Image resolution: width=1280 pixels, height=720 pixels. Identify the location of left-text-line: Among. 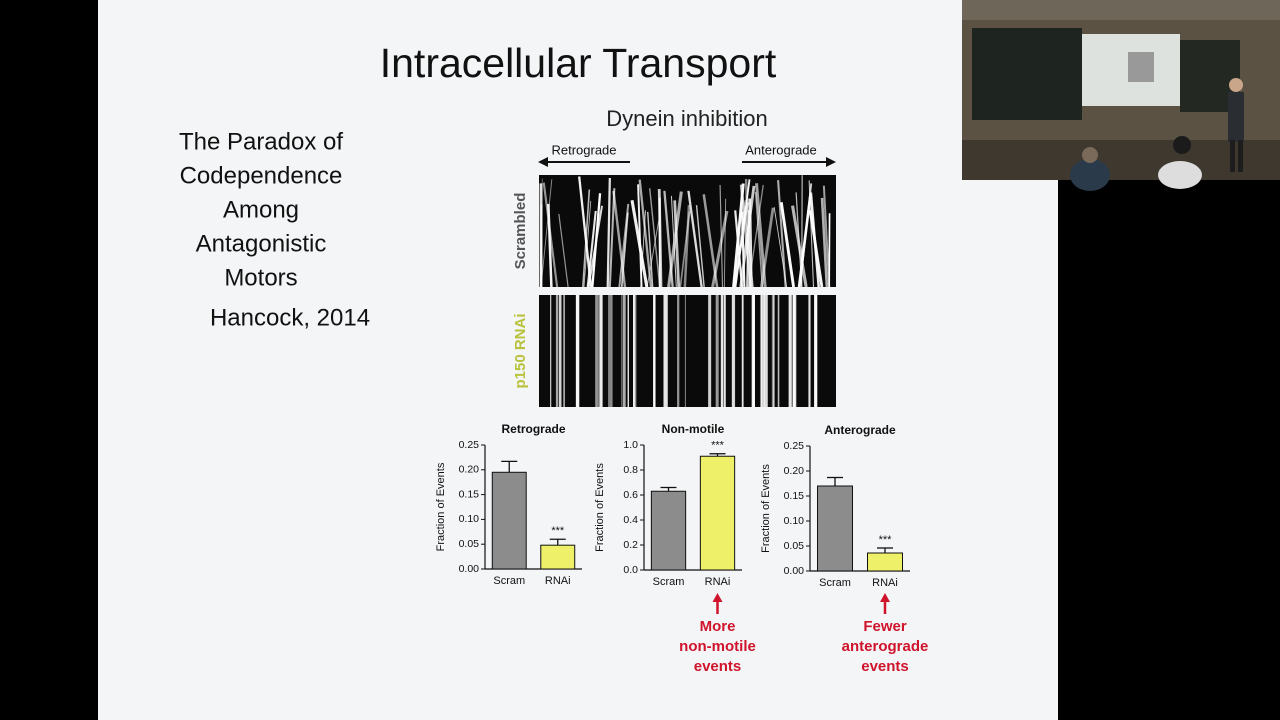
(261, 209).